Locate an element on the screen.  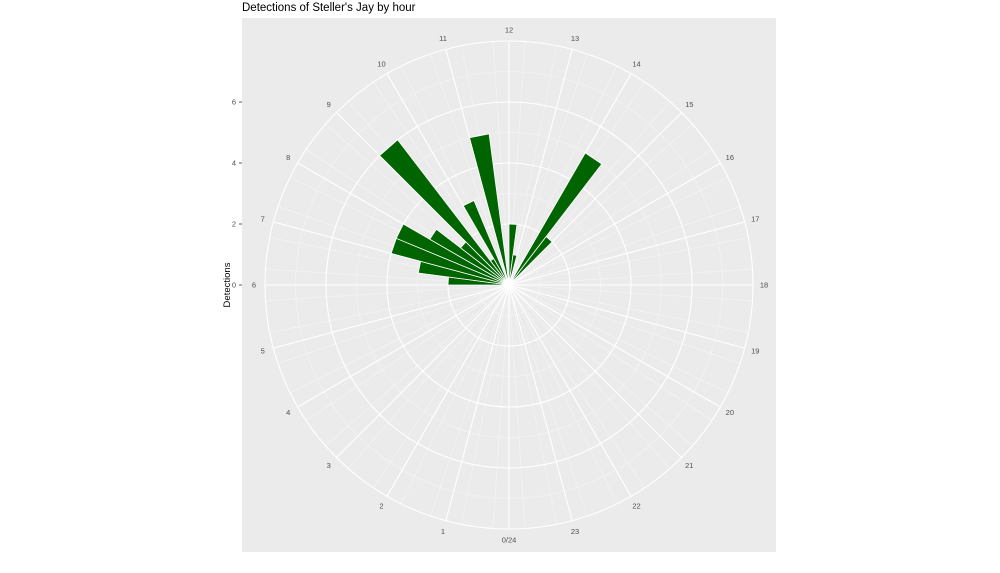
bar-12.5 is located at coordinates (513, 270).